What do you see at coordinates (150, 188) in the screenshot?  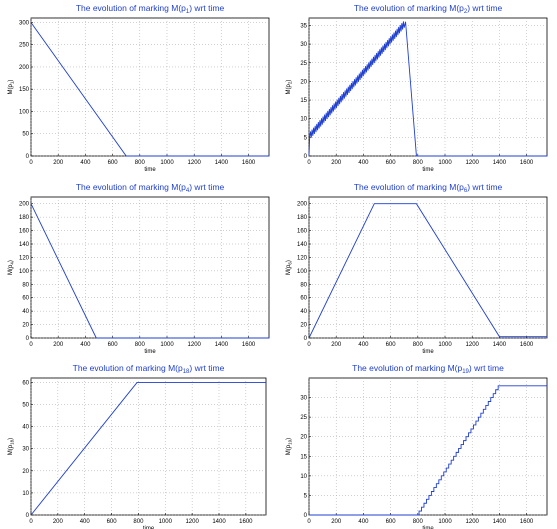 I see `chart-title: The evolution of marking M(p4) wrt time` at bounding box center [150, 188].